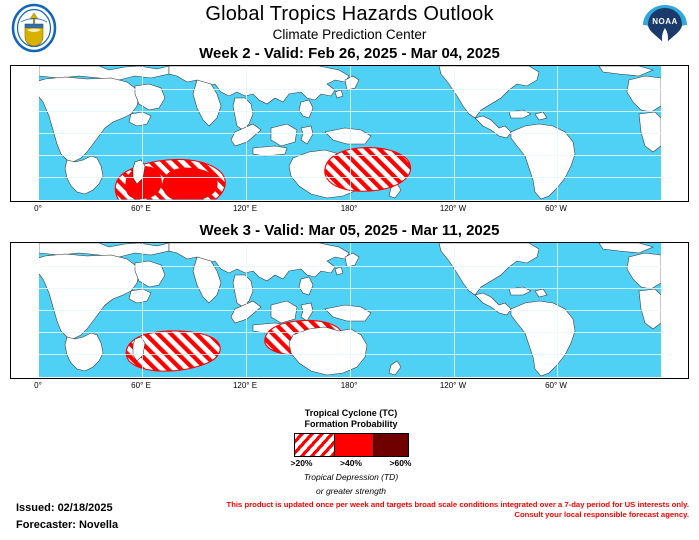  Describe the element at coordinates (351, 413) in the screenshot. I see `legend-title-line1: Tropical Cyclone (TC)` at that location.